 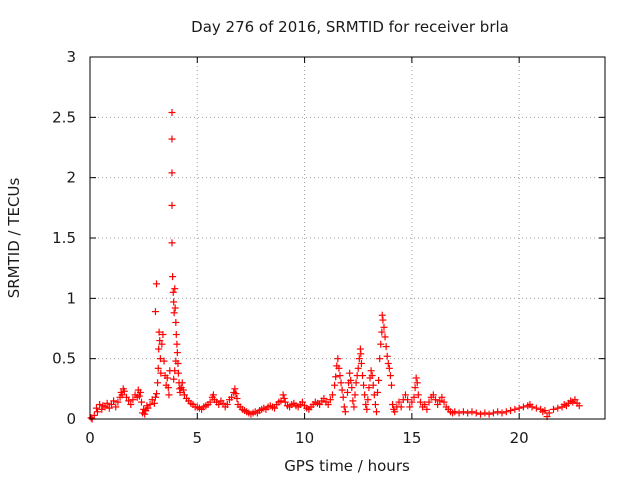 I want to click on y-tick-label: 1.5, so click(x=64, y=238).